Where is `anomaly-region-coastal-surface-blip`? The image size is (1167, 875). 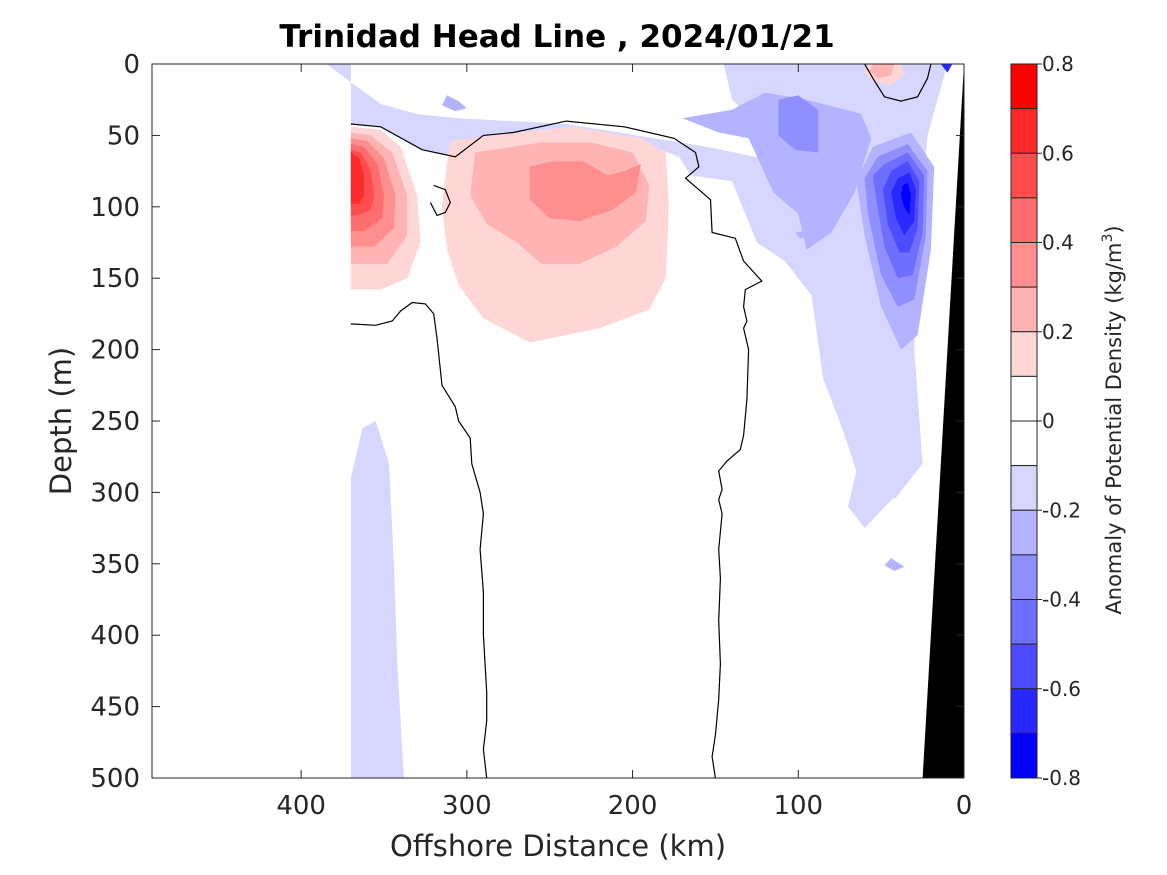
anomaly-region-coastal-surface-blip is located at coordinates (946, 68).